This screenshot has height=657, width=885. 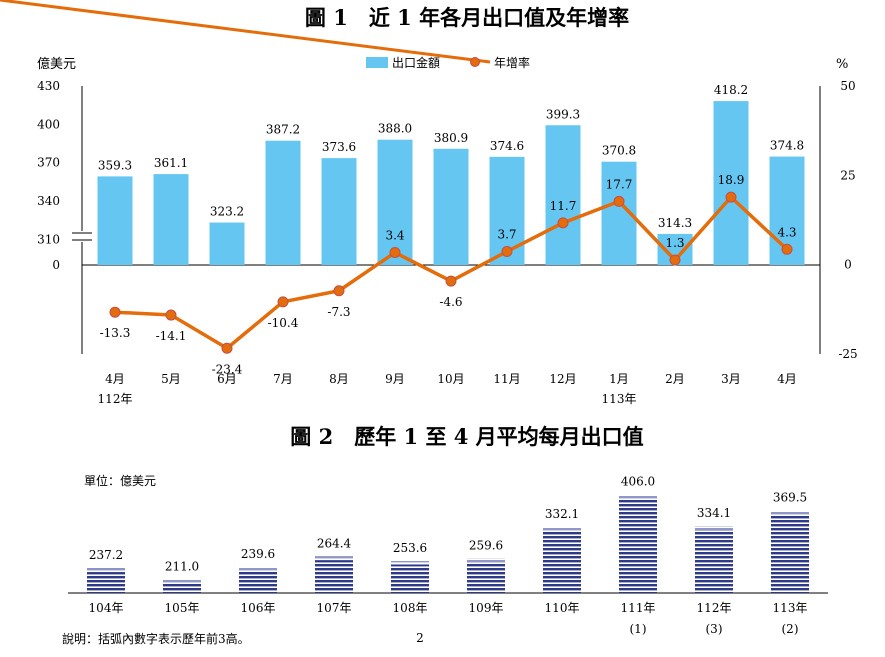 I want to click on year-category-label: 112年, so click(x=714, y=608).